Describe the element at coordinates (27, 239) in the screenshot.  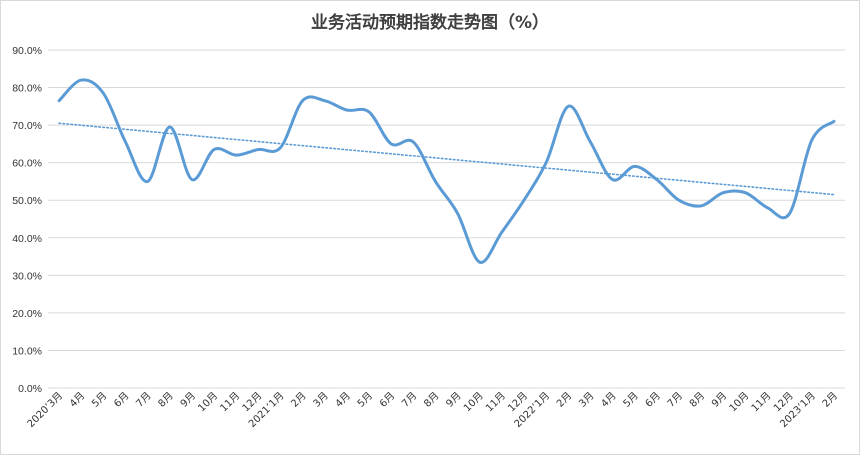
I see `y-tick-label: 40.0%` at that location.